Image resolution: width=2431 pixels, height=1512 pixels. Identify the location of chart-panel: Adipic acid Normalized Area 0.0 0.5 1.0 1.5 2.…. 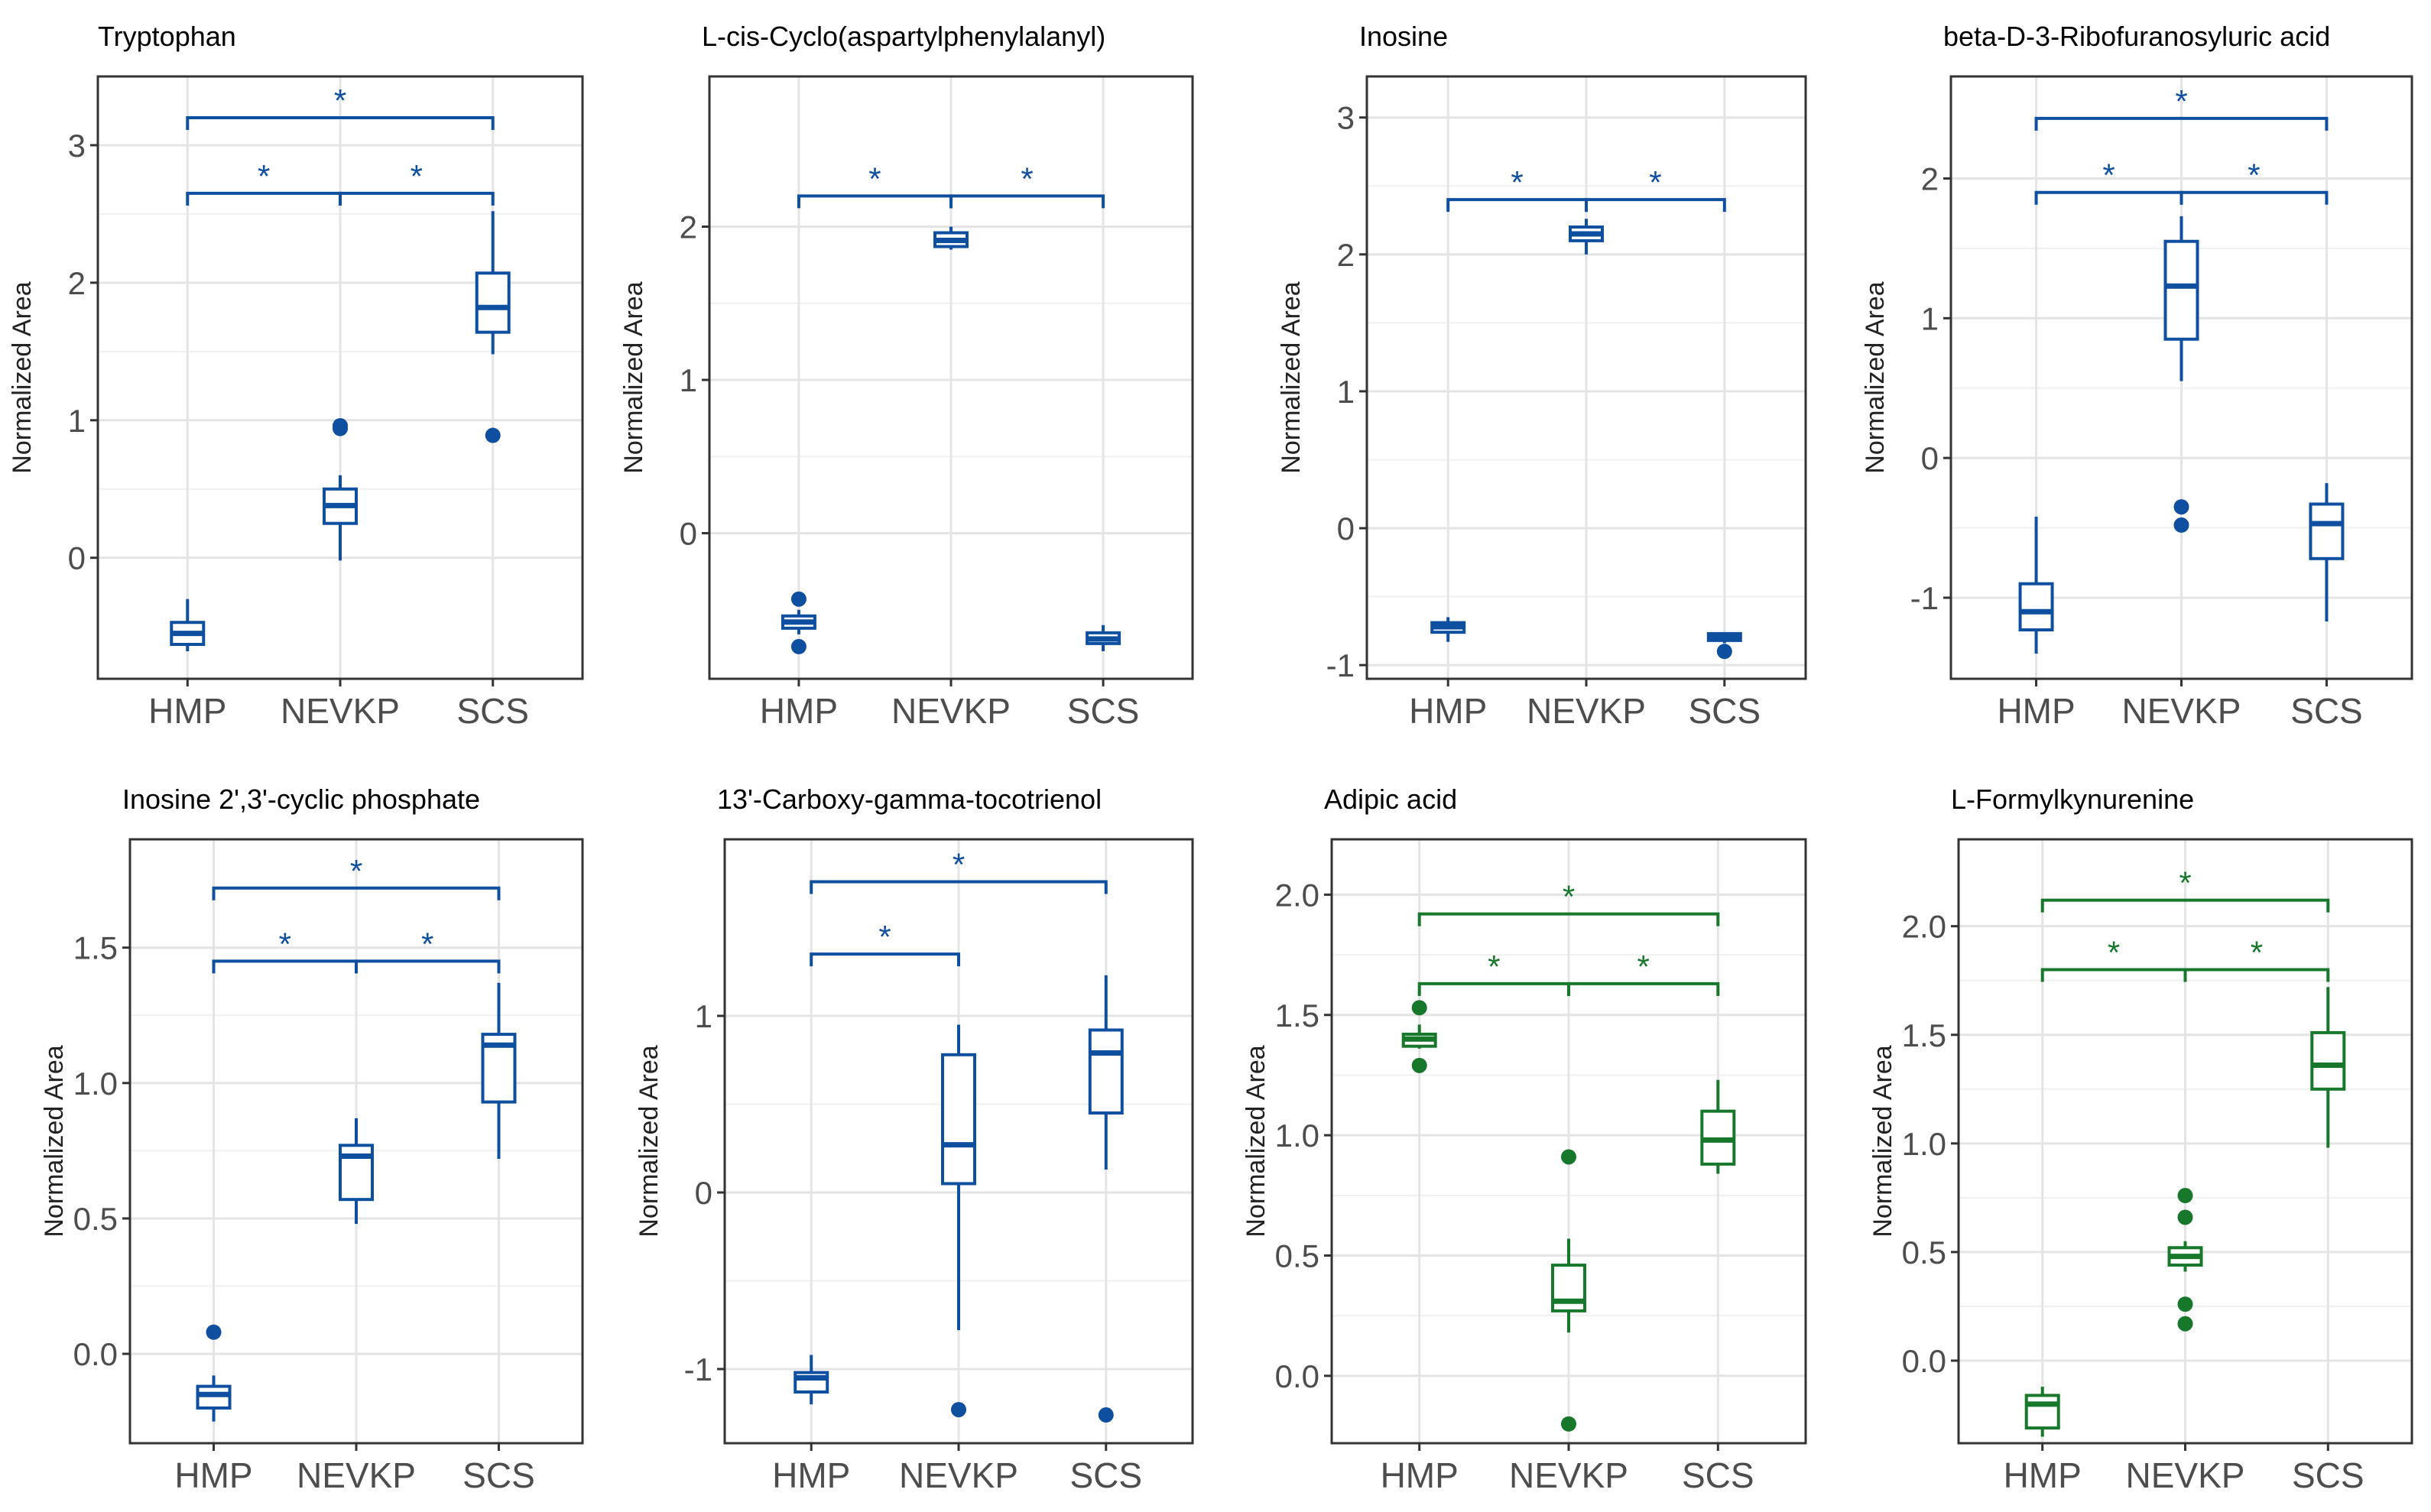
(1524, 1139).